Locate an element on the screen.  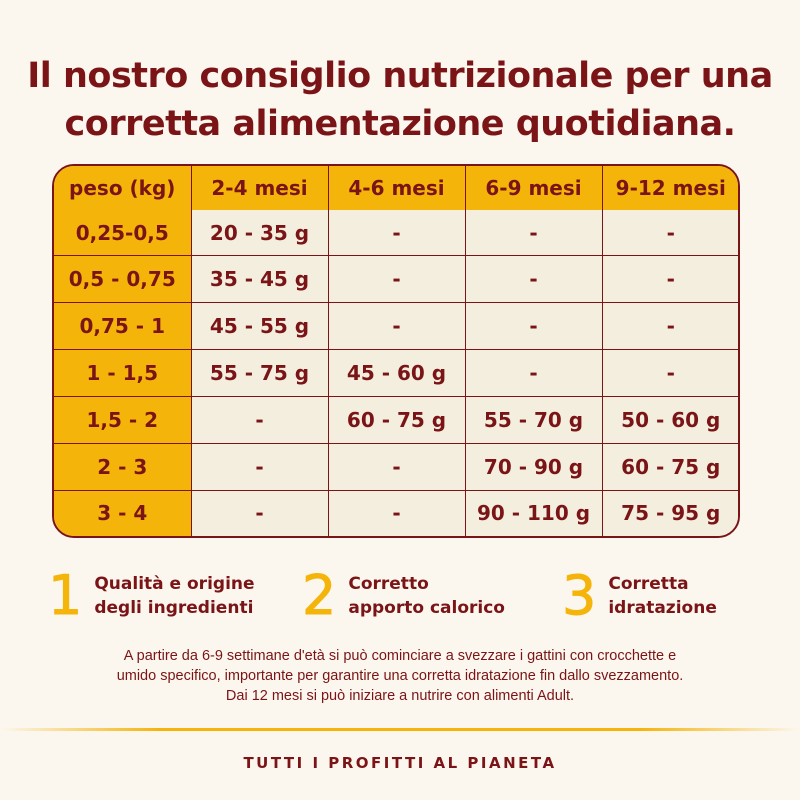
feature-line: degli ingredienti is located at coordinates (174, 608).